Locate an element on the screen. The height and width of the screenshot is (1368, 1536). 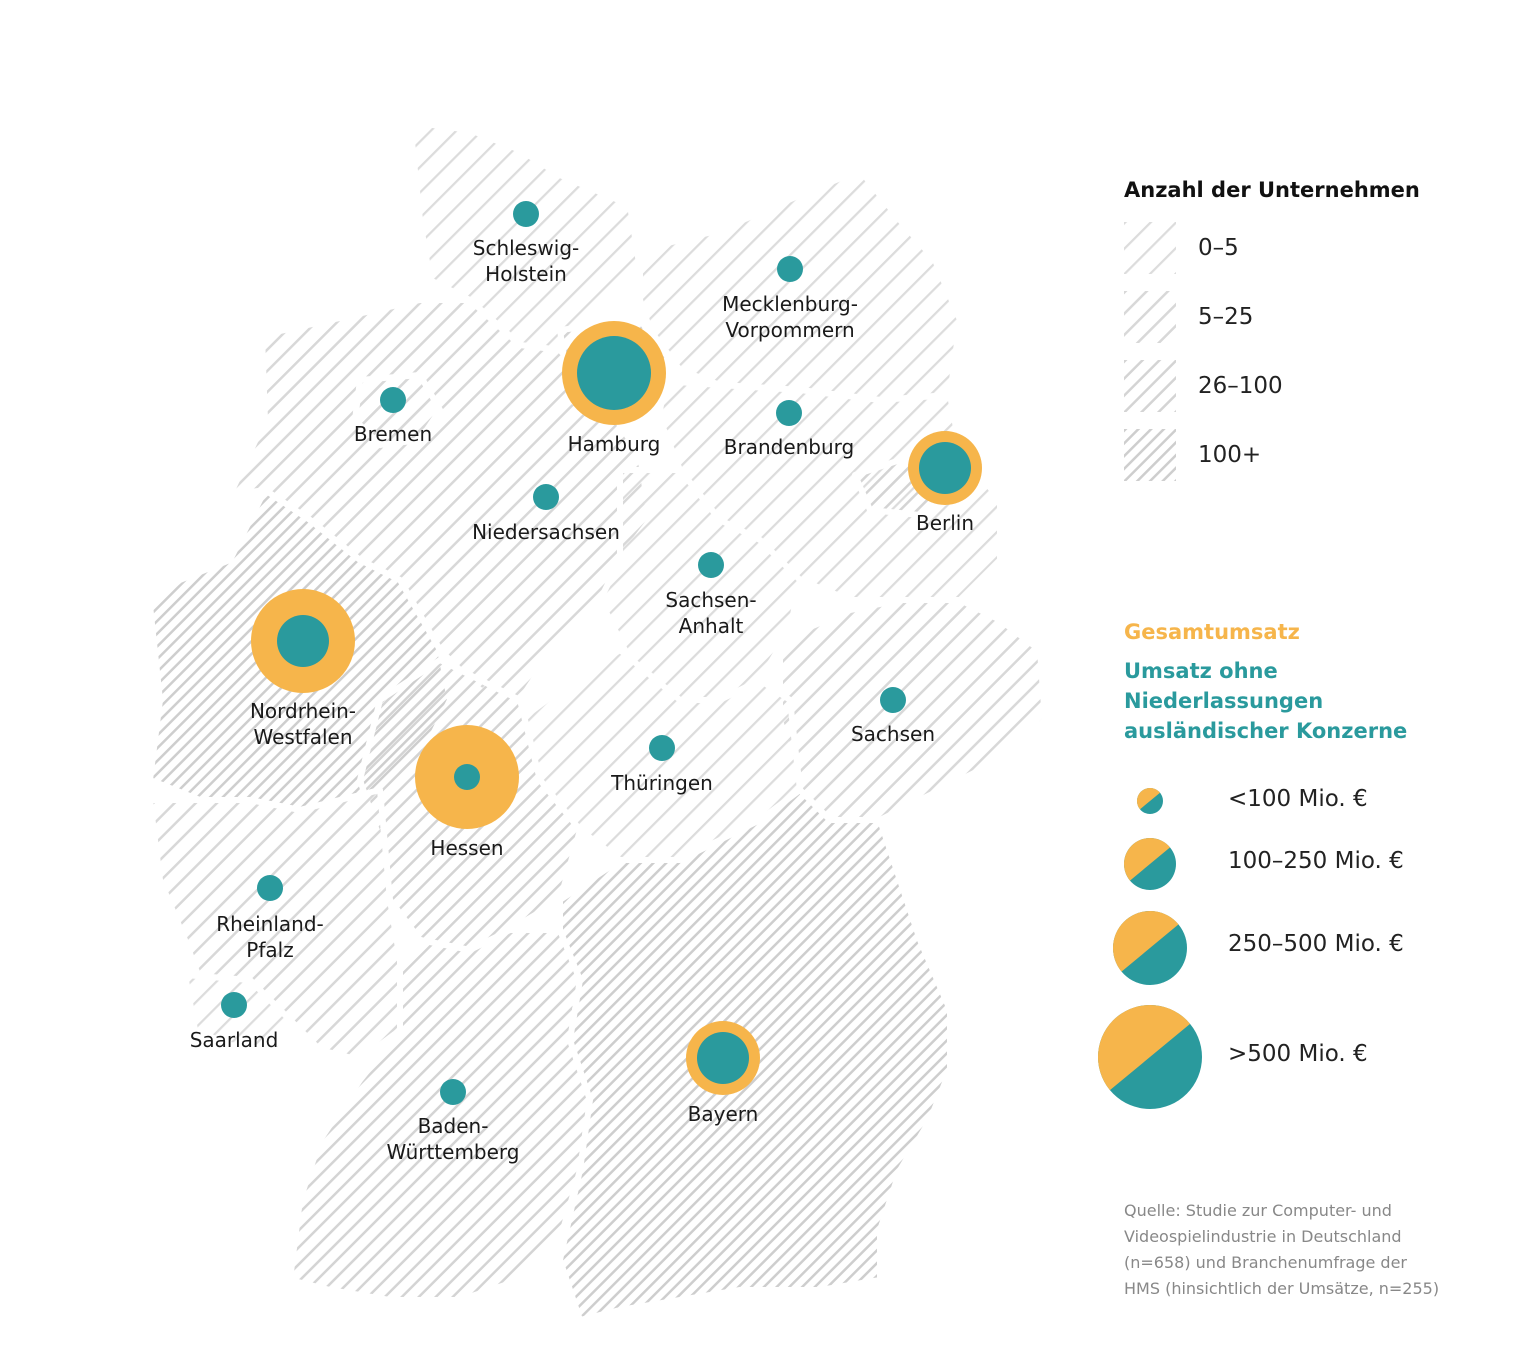
net-revenue-bubble-be is located at coordinates (945, 468).